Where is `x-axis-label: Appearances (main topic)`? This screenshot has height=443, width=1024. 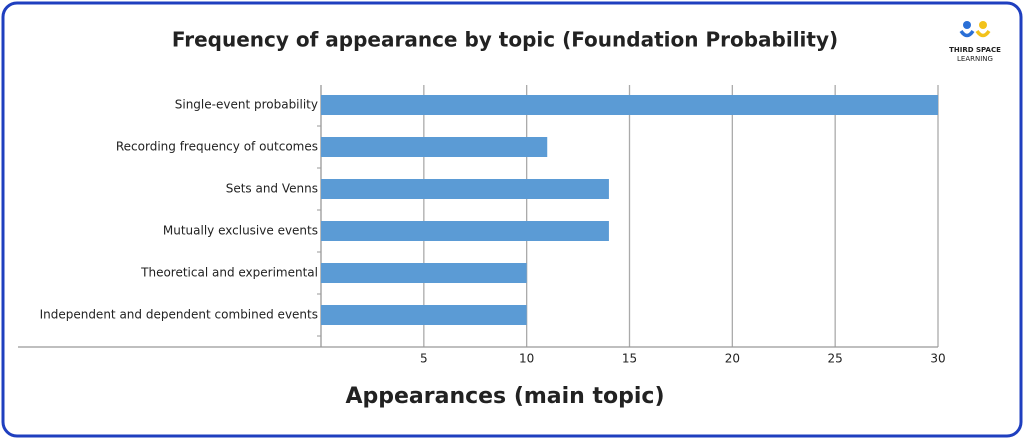 x-axis-label: Appearances (main topic) is located at coordinates (504, 396).